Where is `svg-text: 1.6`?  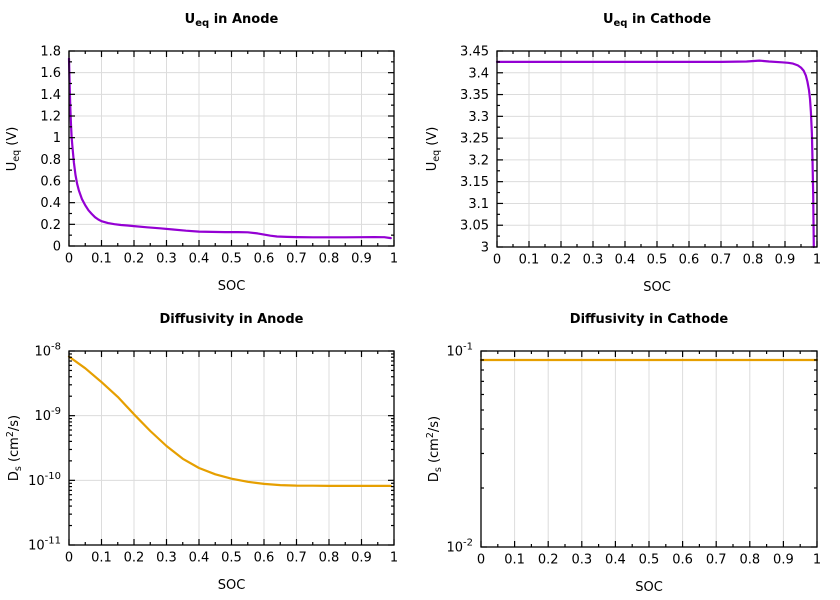
svg-text: 1.6 is located at coordinates (50, 73).